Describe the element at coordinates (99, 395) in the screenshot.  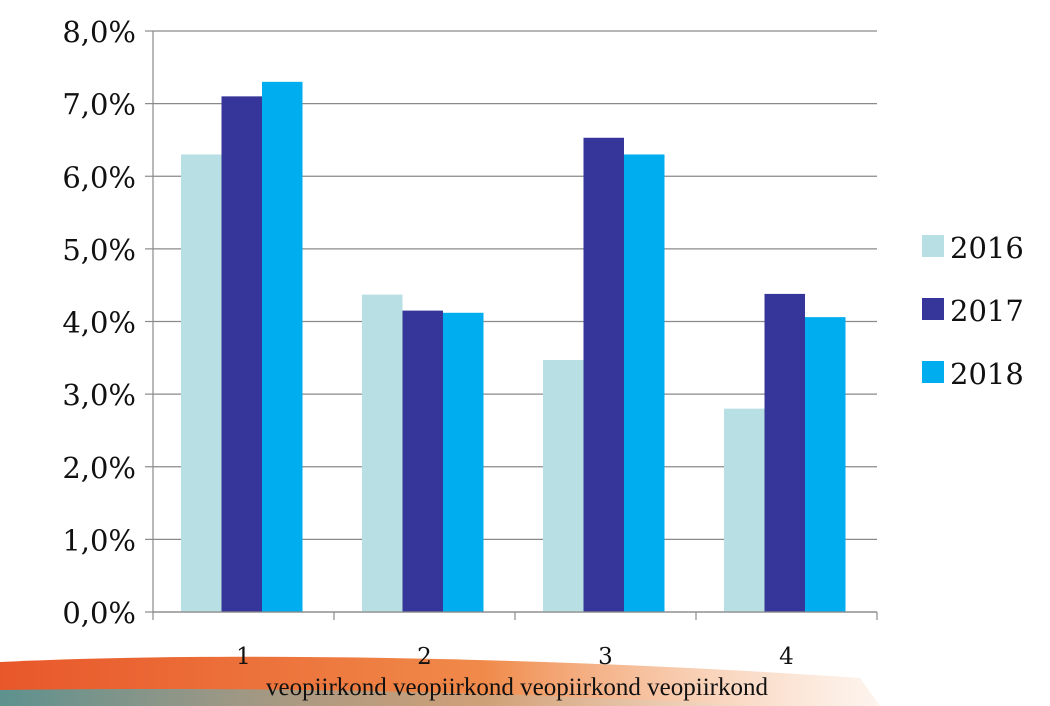
I see `y-tick-label: 3,0%` at that location.